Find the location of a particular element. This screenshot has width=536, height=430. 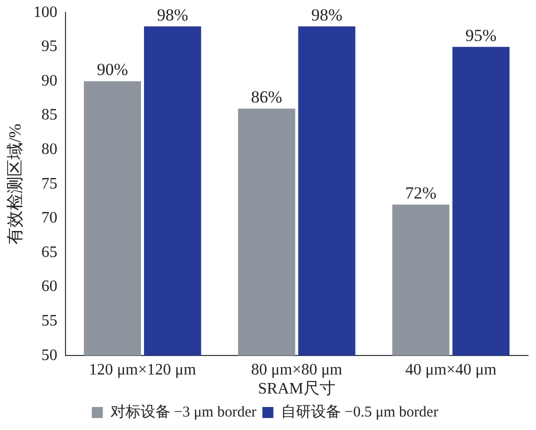

legend-label: 对标设备 −3 μm border is located at coordinates (183, 411).